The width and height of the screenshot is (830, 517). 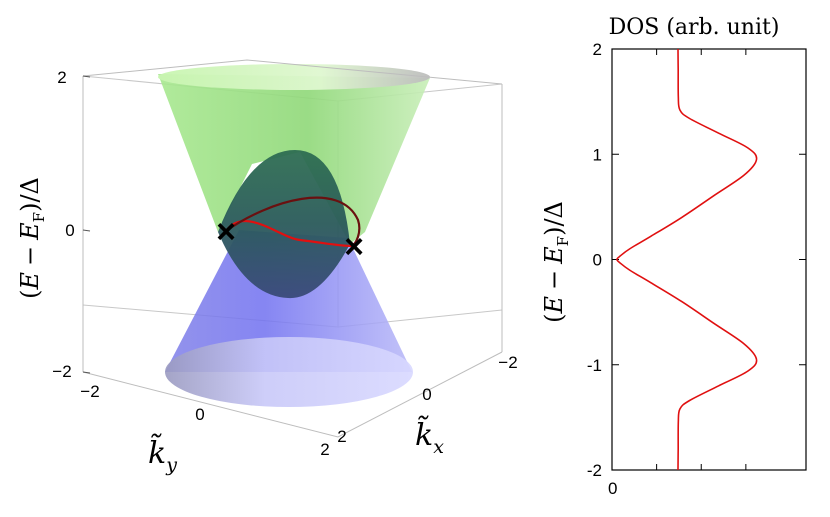 I want to click on ky-tick-label: 0, so click(x=199, y=414).